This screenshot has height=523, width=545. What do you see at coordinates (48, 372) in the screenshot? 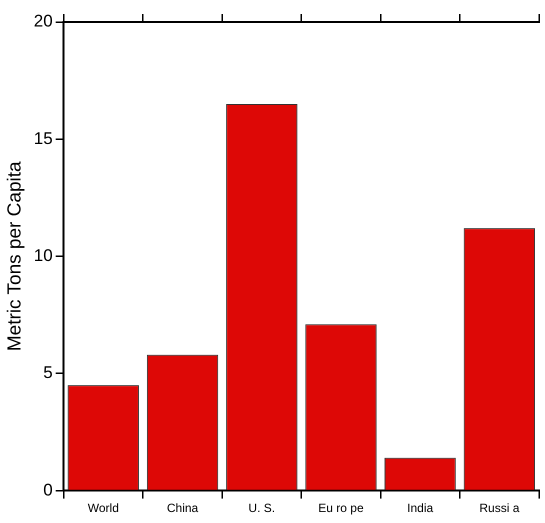
I see `y-tick-label: 5` at bounding box center [48, 372].